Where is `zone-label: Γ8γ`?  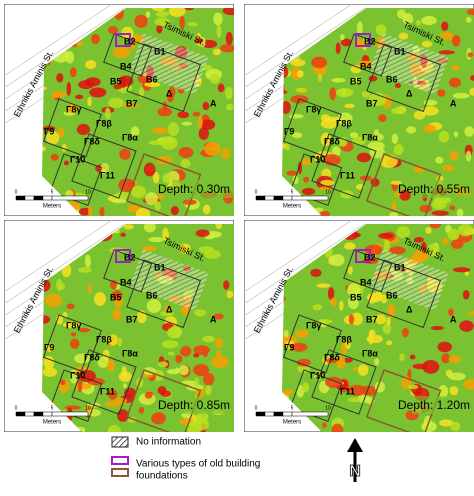 zone-label: Γ8γ is located at coordinates (73, 109).